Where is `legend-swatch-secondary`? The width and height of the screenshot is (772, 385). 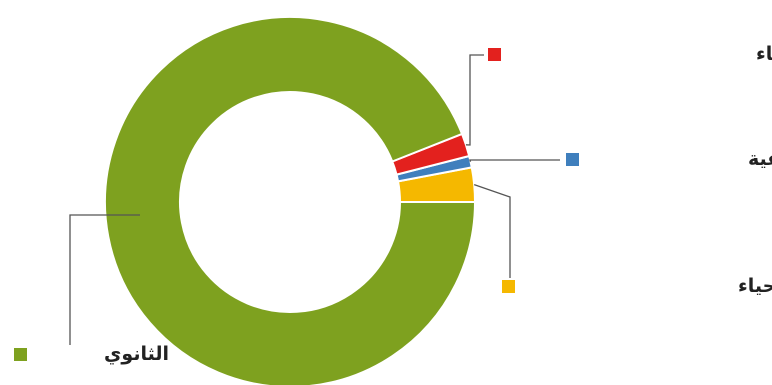 legend-swatch-secondary is located at coordinates (20, 354).